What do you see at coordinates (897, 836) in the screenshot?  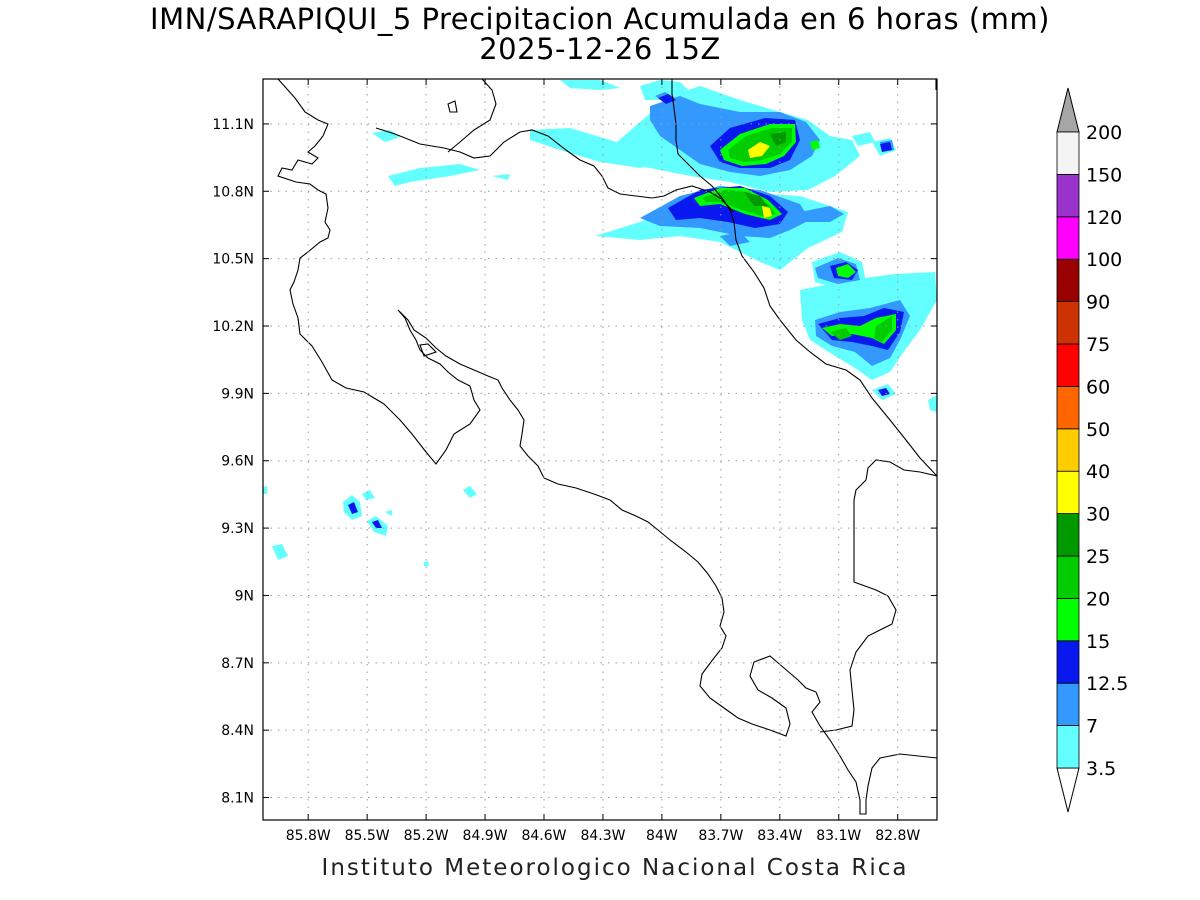 I see `x-tick-label: 82.8W` at bounding box center [897, 836].